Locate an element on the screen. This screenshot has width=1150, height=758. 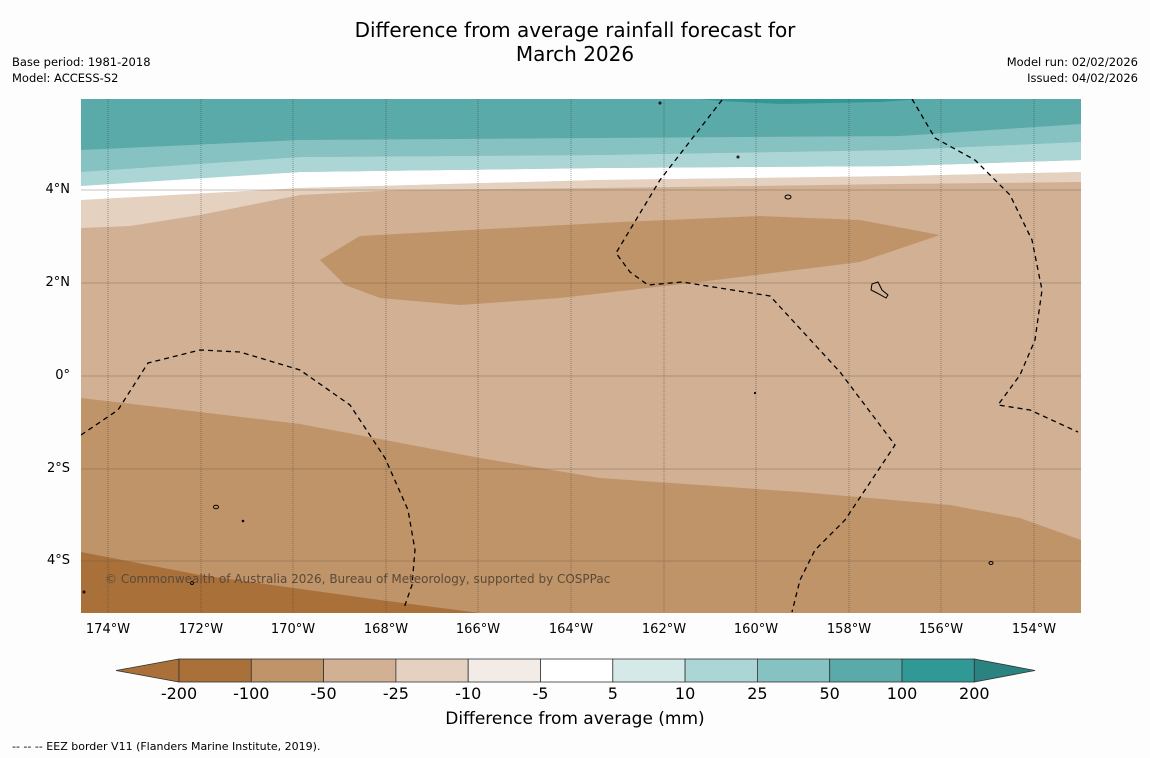
lon-label: 174°W is located at coordinates (108, 629).